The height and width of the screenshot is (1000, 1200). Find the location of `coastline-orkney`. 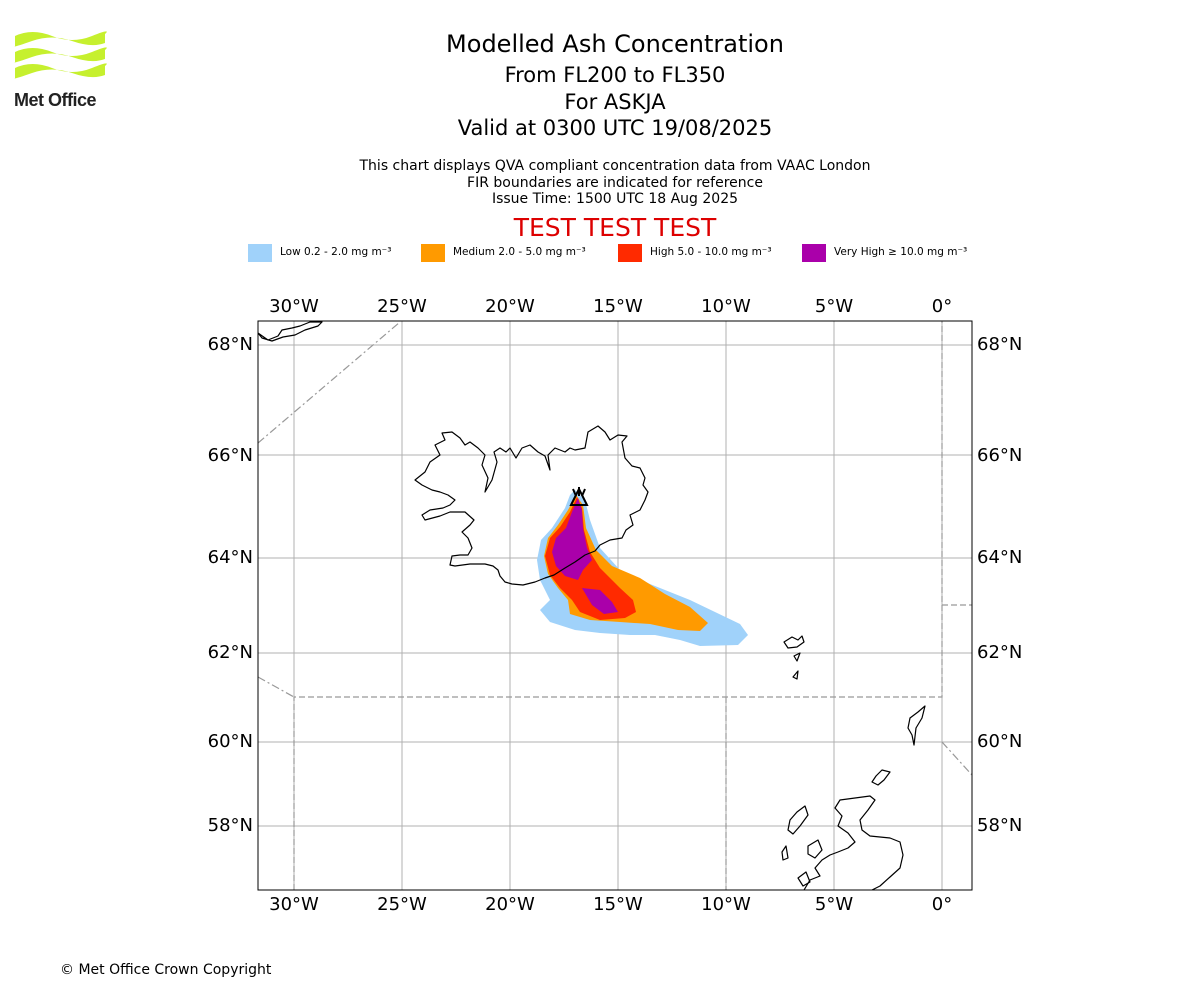

coastline-orkney is located at coordinates (881, 777).